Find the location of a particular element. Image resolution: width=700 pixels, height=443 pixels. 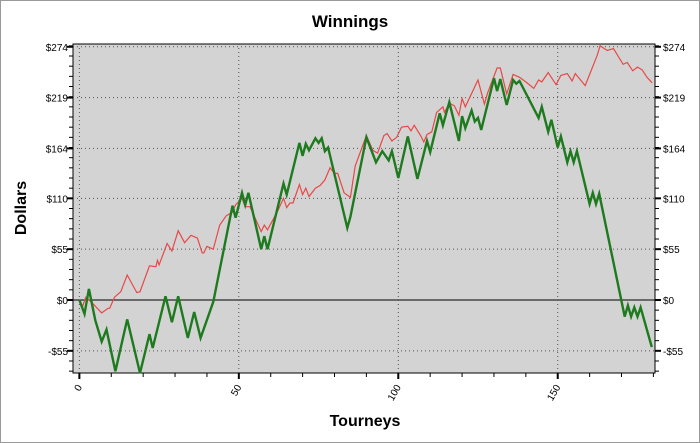

y-tick-label-right: -$55 is located at coordinates (673, 352).